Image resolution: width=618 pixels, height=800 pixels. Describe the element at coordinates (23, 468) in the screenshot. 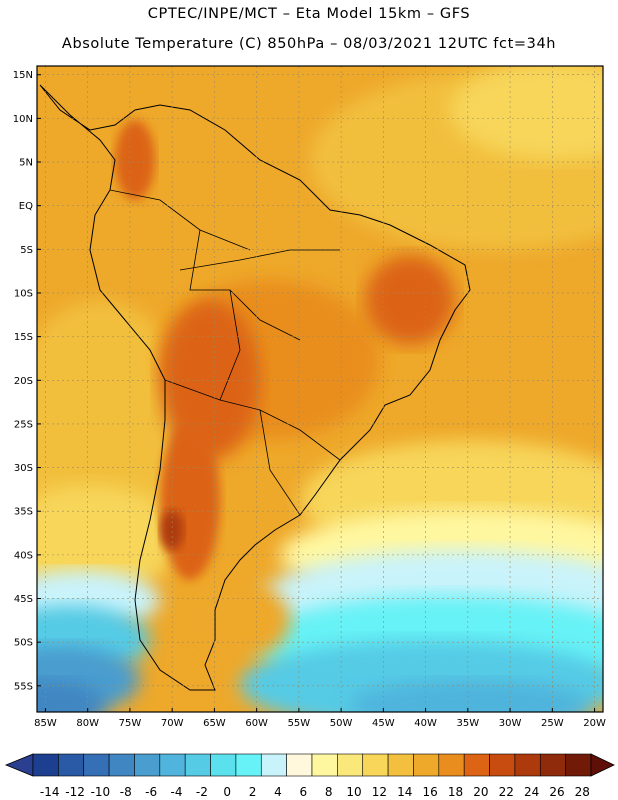

I see `lat-label: 30S` at that location.